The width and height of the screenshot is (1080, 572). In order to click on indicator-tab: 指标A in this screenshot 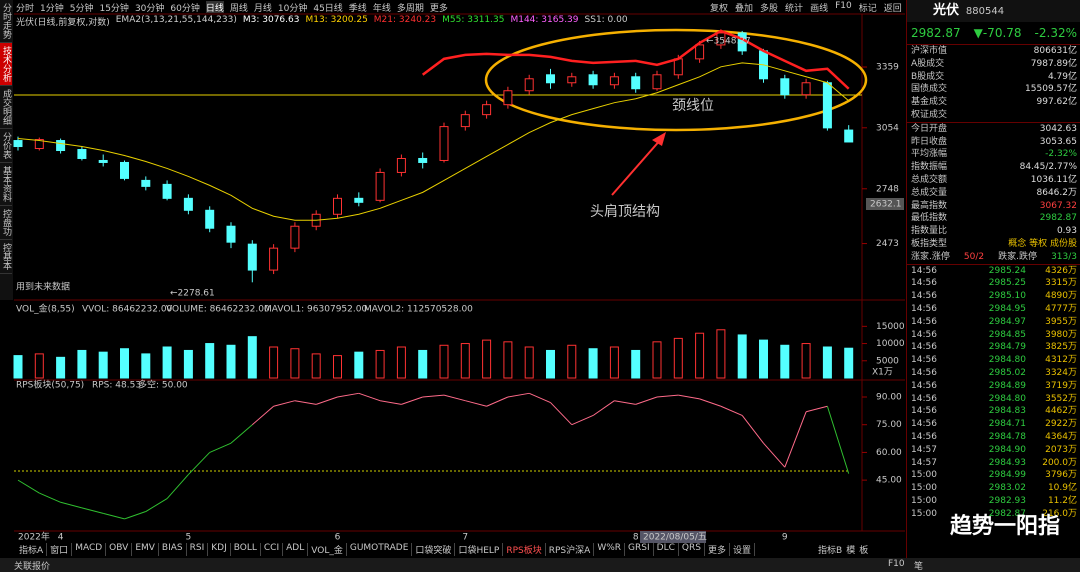, I will do `click(32, 549)`.